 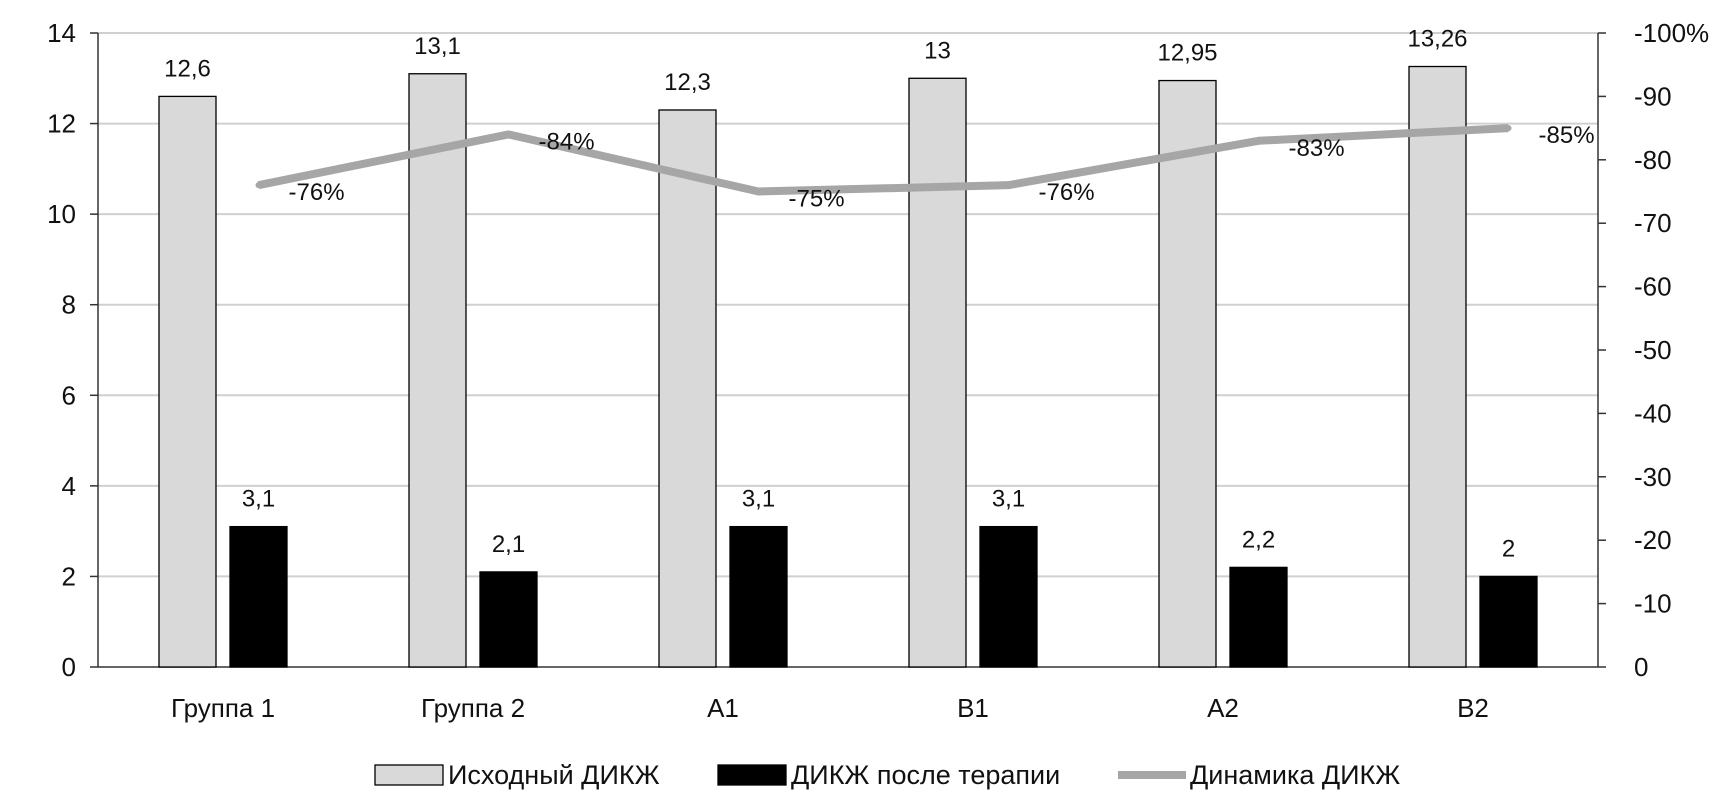 What do you see at coordinates (61, 124) in the screenshot?
I see `left-tick-label: 12` at bounding box center [61, 124].